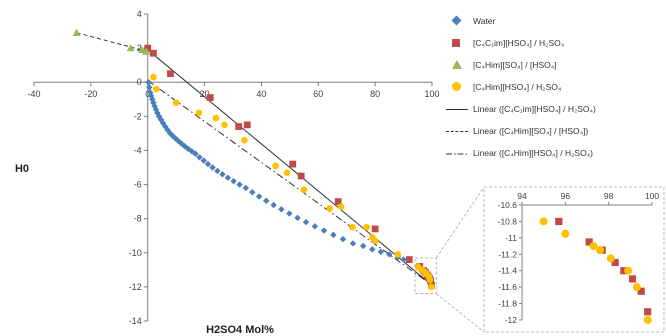  What do you see at coordinates (517, 87) in the screenshot?
I see `legend-label: [C₄Him][HSO₄] / H₂SO₄` at bounding box center [517, 87].